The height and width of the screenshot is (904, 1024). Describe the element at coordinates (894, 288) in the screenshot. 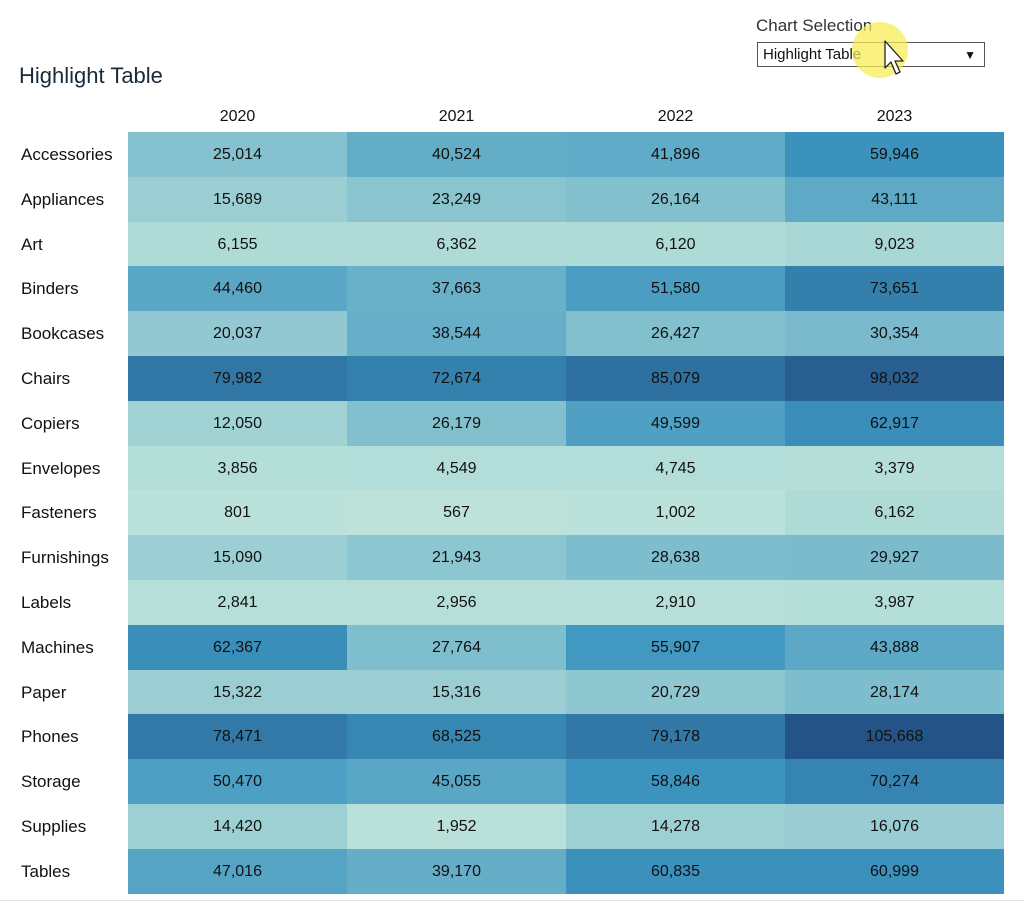

I see `table-cell: 73,651` at that location.